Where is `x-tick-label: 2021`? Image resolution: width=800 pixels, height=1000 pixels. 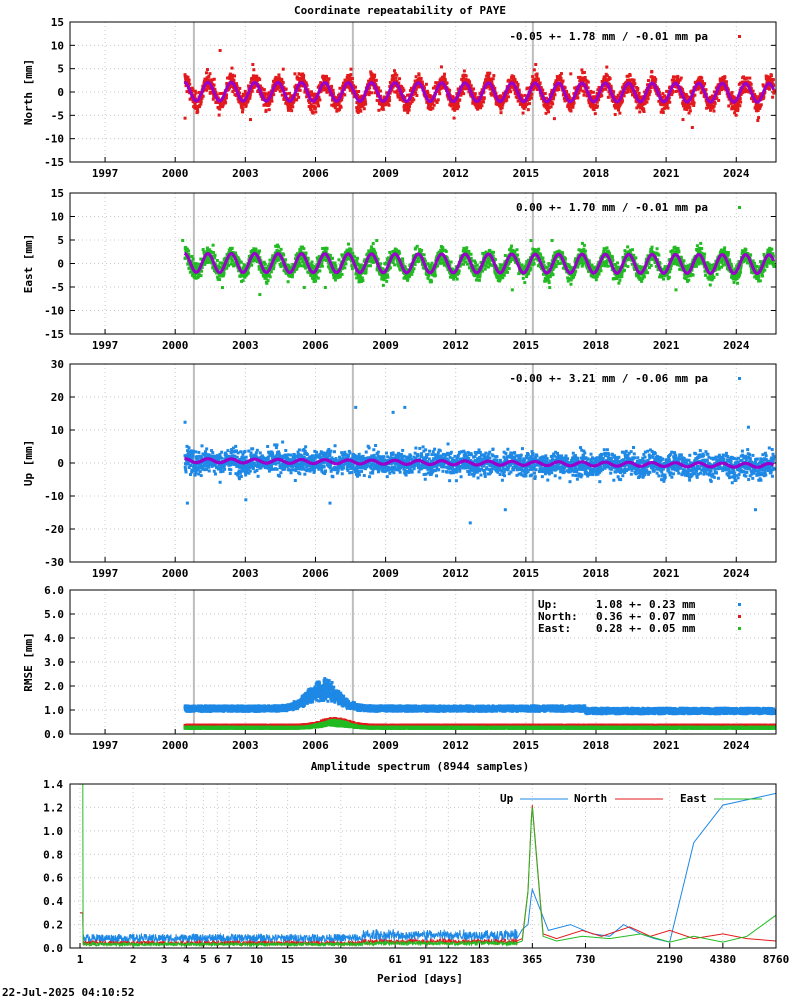 x-tick-label: 2021 is located at coordinates (666, 345).